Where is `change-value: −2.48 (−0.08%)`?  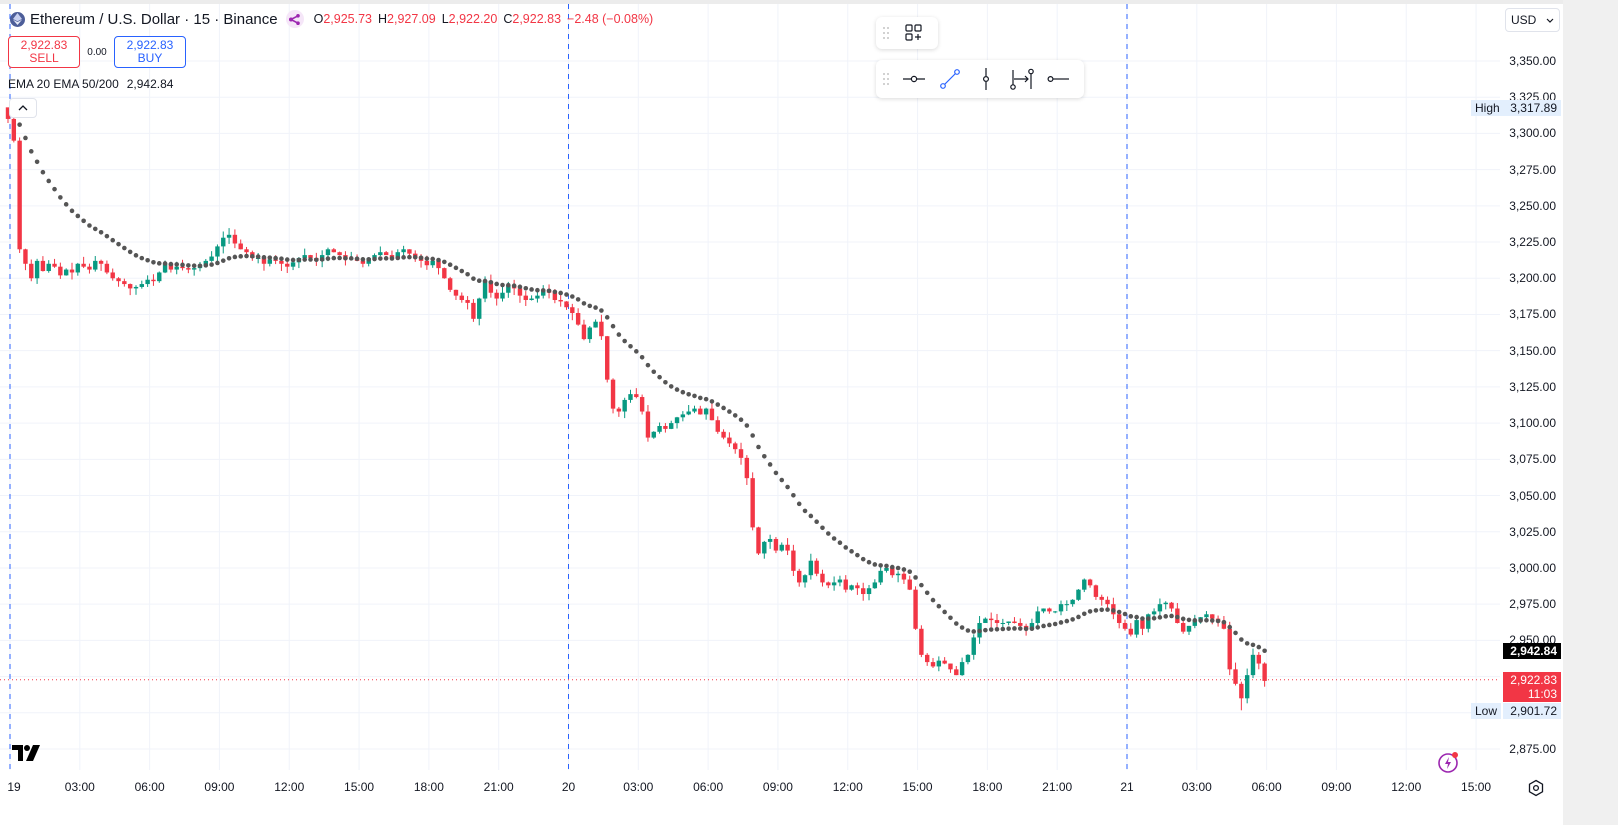
change-value: −2.48 (−0.08%) is located at coordinates (610, 19).